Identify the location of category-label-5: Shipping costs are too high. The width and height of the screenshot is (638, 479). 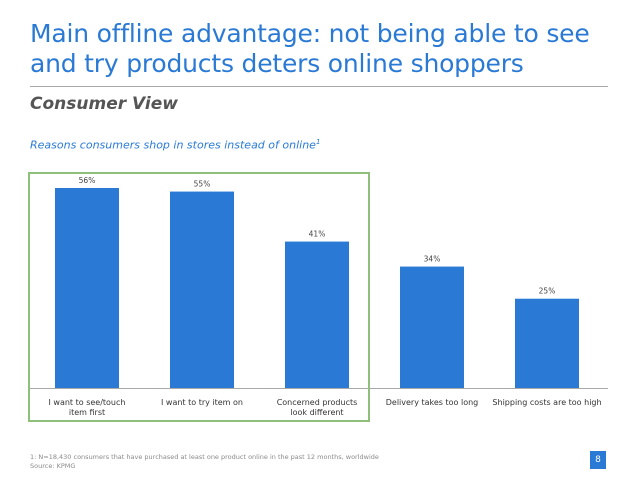
(546, 402).